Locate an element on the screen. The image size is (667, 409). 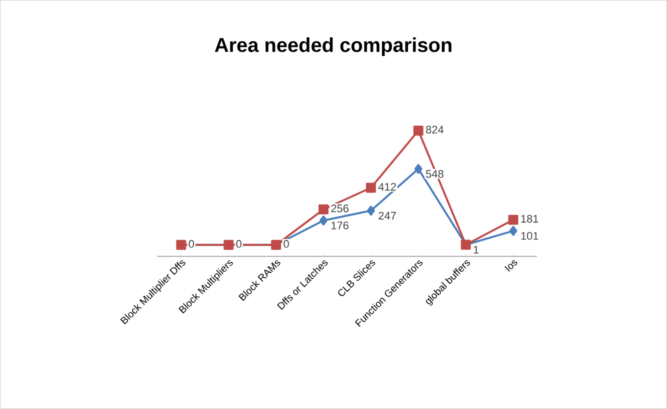
data-label: 101 is located at coordinates (529, 236).